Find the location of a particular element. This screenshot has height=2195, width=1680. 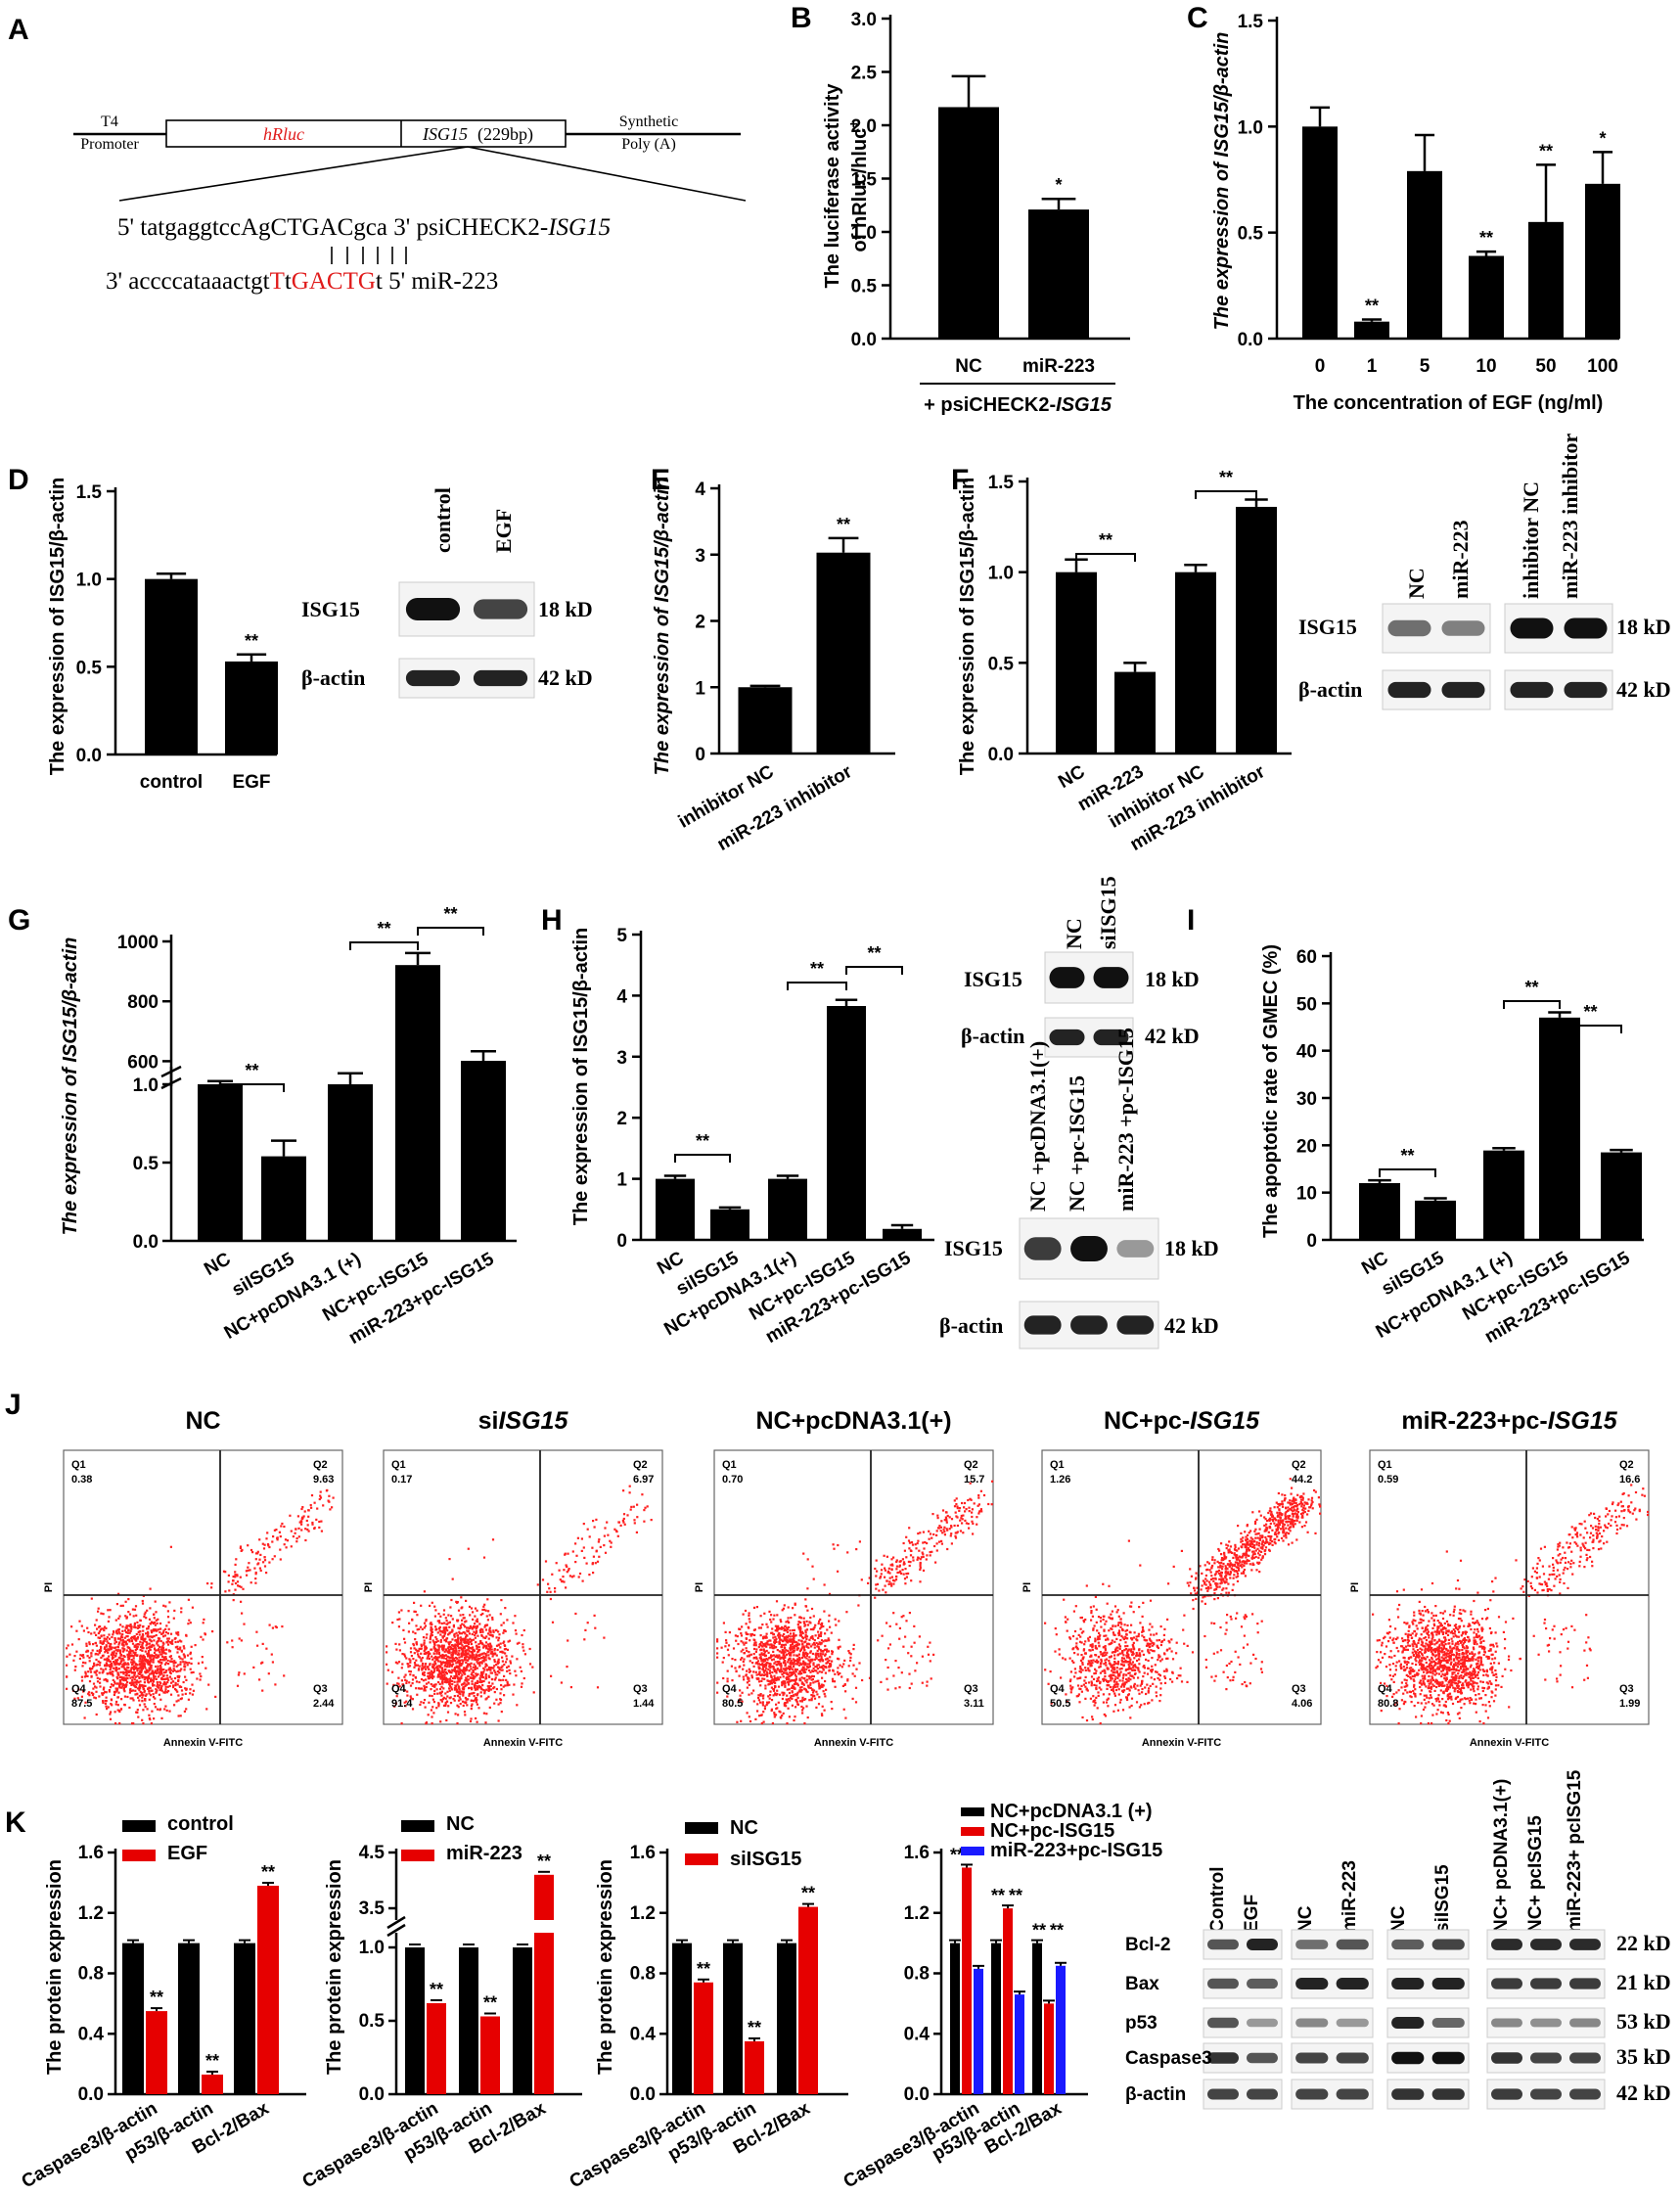

bar is located at coordinates (1424, 255).